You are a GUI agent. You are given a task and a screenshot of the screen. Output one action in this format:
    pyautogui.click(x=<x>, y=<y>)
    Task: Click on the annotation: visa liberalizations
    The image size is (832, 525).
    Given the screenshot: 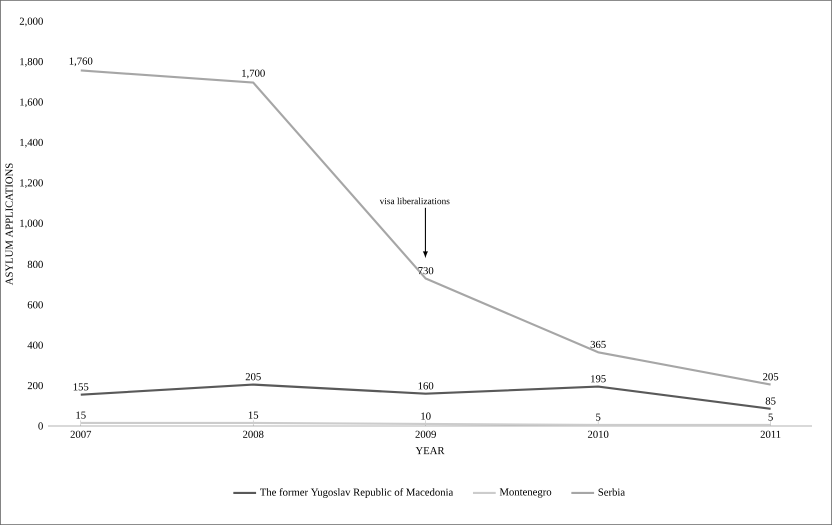 What is the action you would take?
    pyautogui.click(x=415, y=201)
    